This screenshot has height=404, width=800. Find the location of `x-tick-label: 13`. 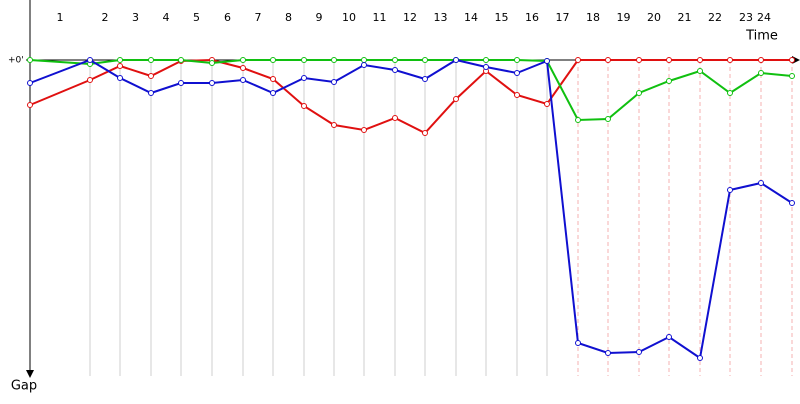

x-tick-label: 13 is located at coordinates (441, 17).